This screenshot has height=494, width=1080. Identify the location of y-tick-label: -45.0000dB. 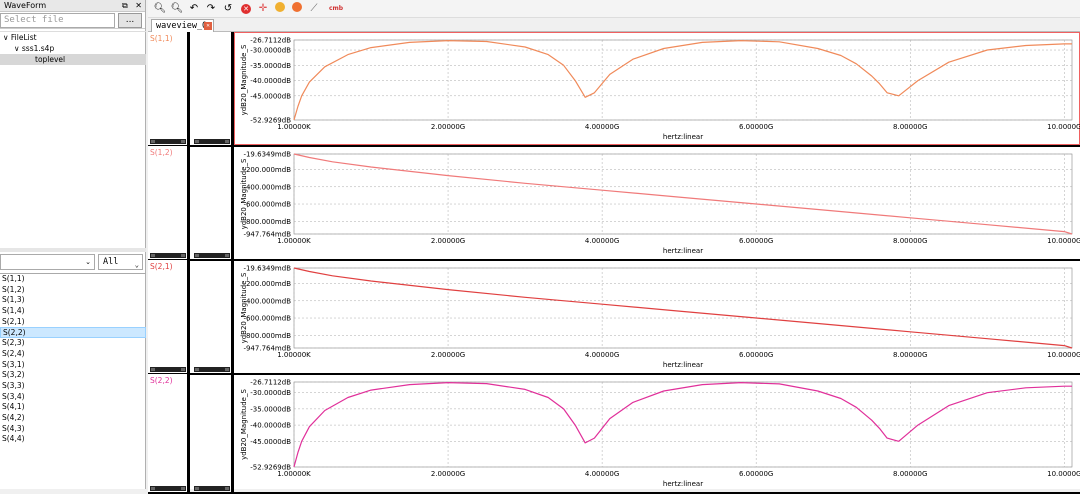
(270, 442).